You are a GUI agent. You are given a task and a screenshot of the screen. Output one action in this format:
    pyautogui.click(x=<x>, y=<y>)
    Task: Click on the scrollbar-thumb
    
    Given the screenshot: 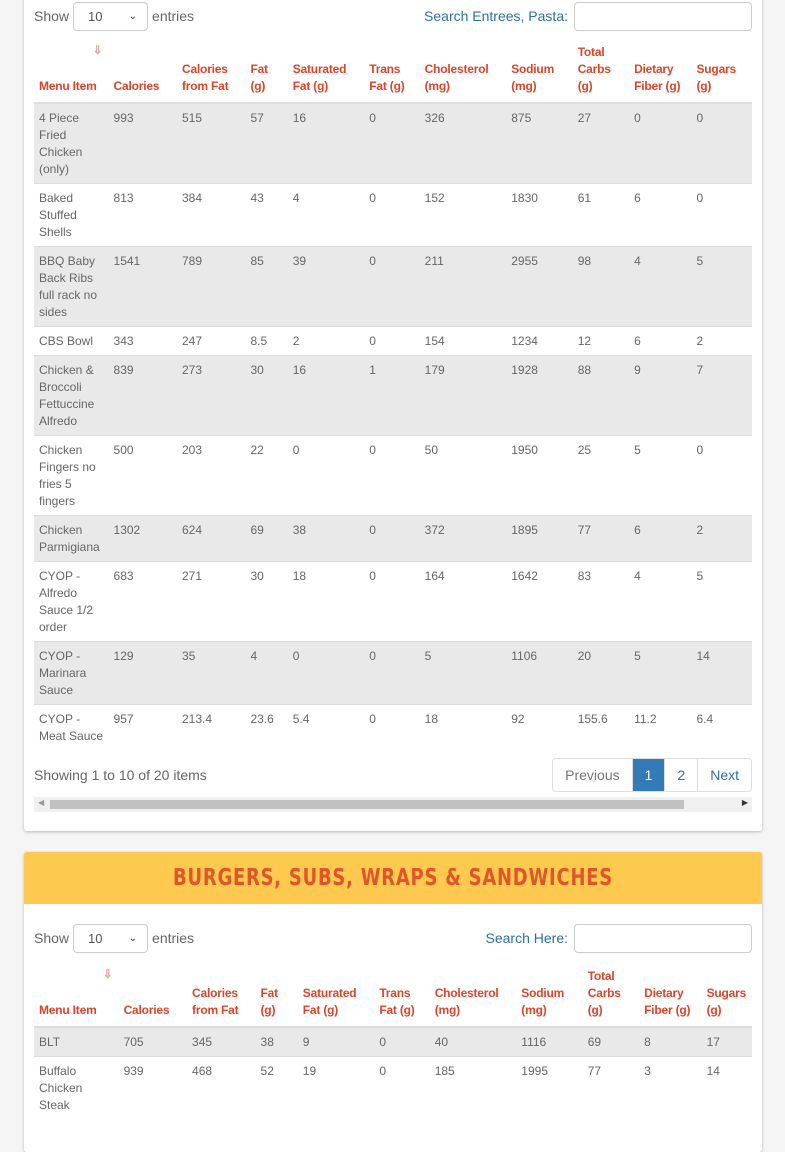 What is the action you would take?
    pyautogui.click(x=367, y=804)
    